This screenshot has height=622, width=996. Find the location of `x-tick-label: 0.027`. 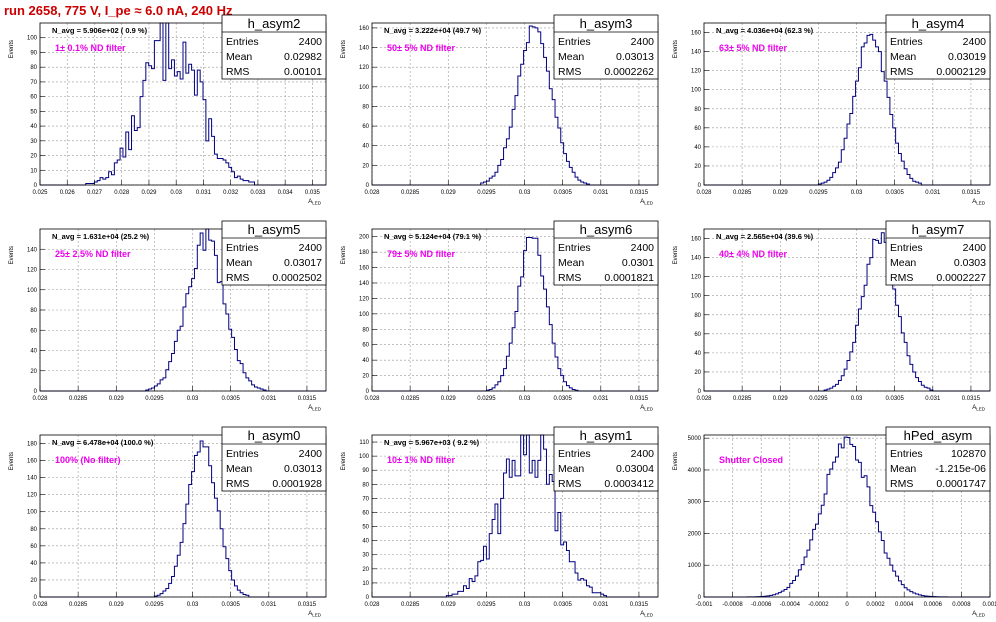

x-tick-label: 0.027 is located at coordinates (95, 193).